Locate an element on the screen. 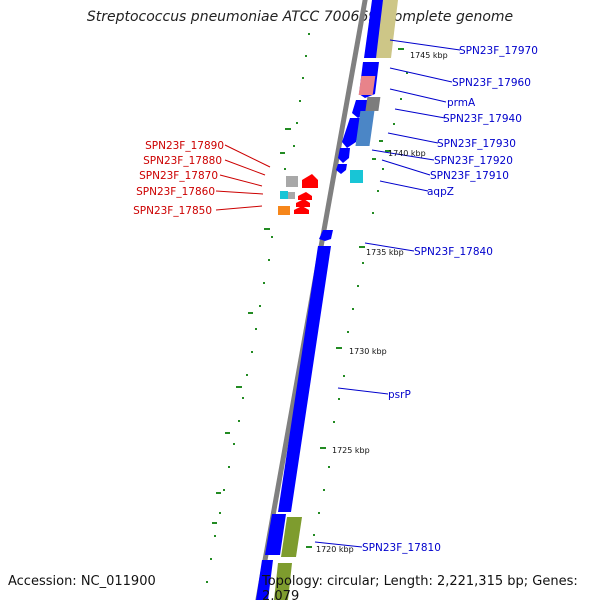 The image size is (600, 600). gene-spn23f-17870-block is located at coordinates (291, 195).